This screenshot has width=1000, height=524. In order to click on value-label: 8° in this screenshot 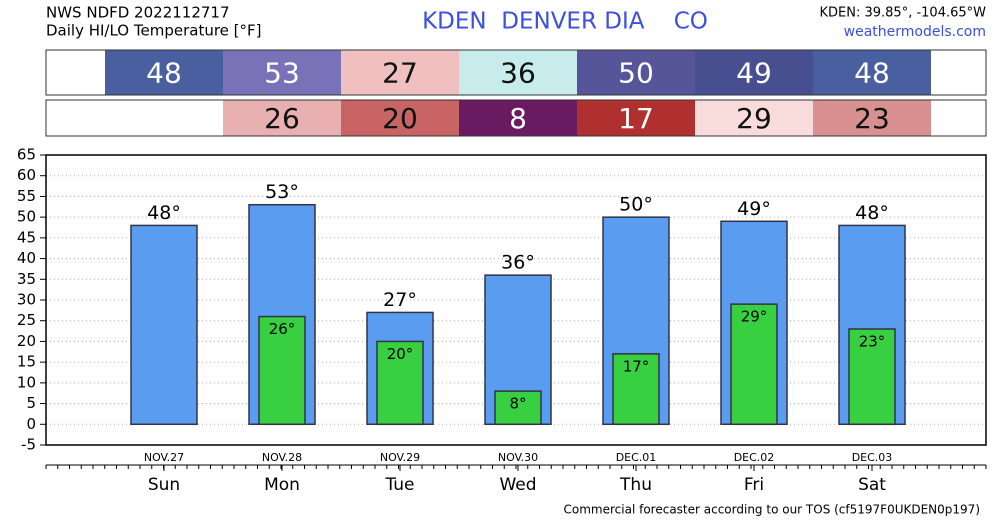, I will do `click(517, 404)`.